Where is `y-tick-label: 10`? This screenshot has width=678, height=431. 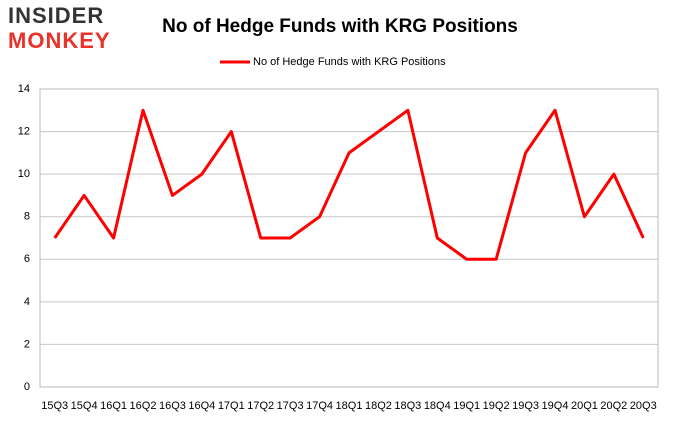 y-tick-label: 10 is located at coordinates (24, 174).